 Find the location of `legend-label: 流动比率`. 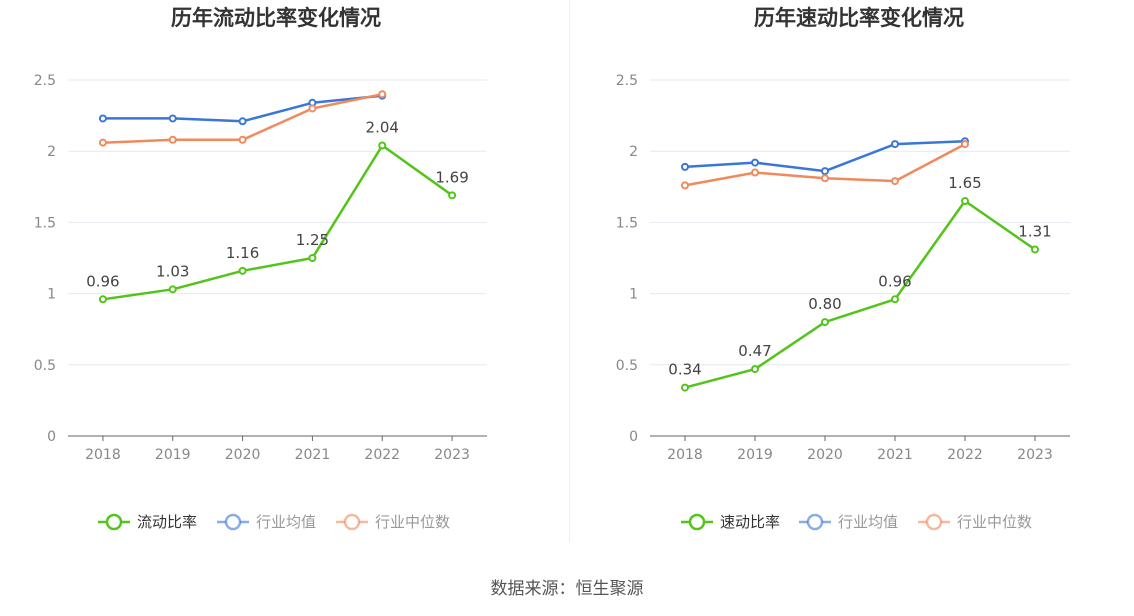

legend-label: 流动比率 is located at coordinates (167, 522).